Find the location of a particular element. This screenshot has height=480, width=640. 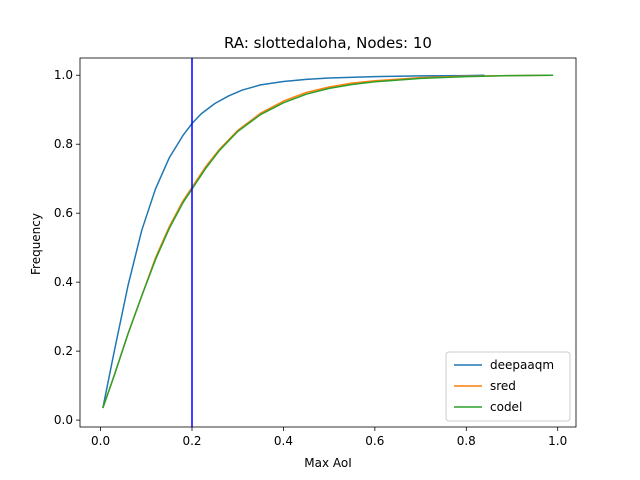

legend-label-deepaaqm: deepaaqm is located at coordinates (522, 365).